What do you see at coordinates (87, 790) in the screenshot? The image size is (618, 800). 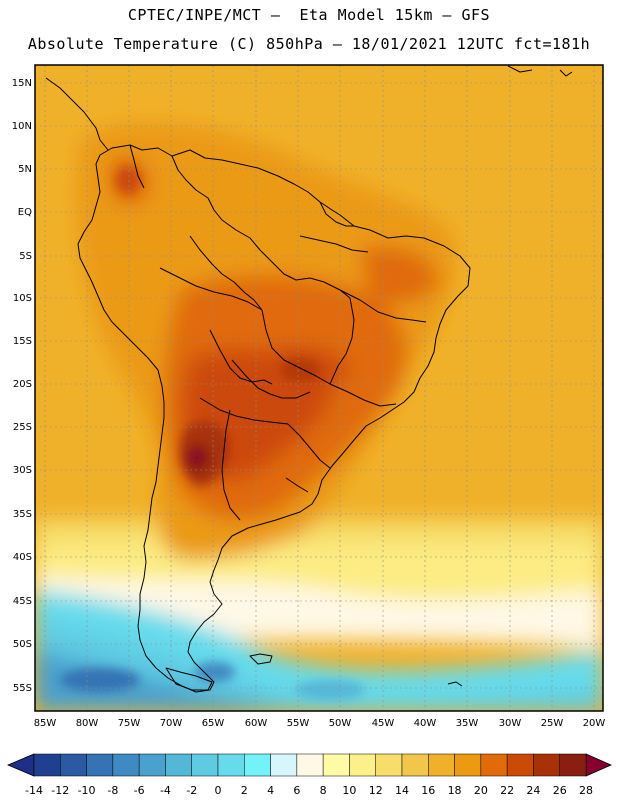 I see `colorbar-label: -10` at bounding box center [87, 790].